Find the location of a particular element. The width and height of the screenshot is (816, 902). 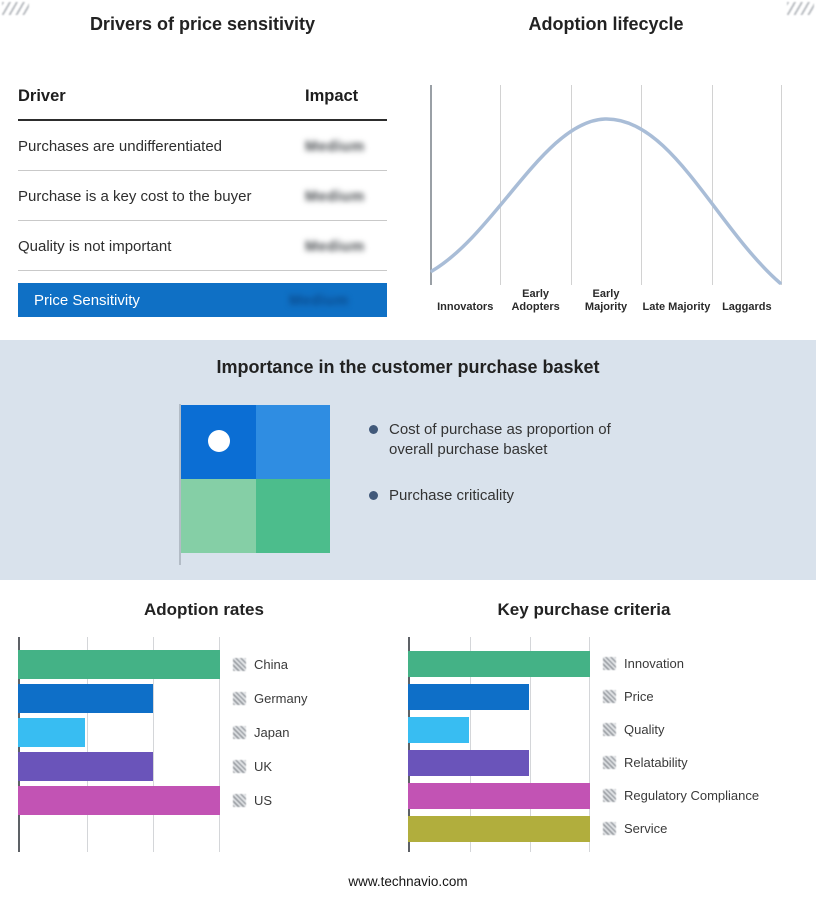

adoption-rates-title: Adoption rates is located at coordinates (204, 609).